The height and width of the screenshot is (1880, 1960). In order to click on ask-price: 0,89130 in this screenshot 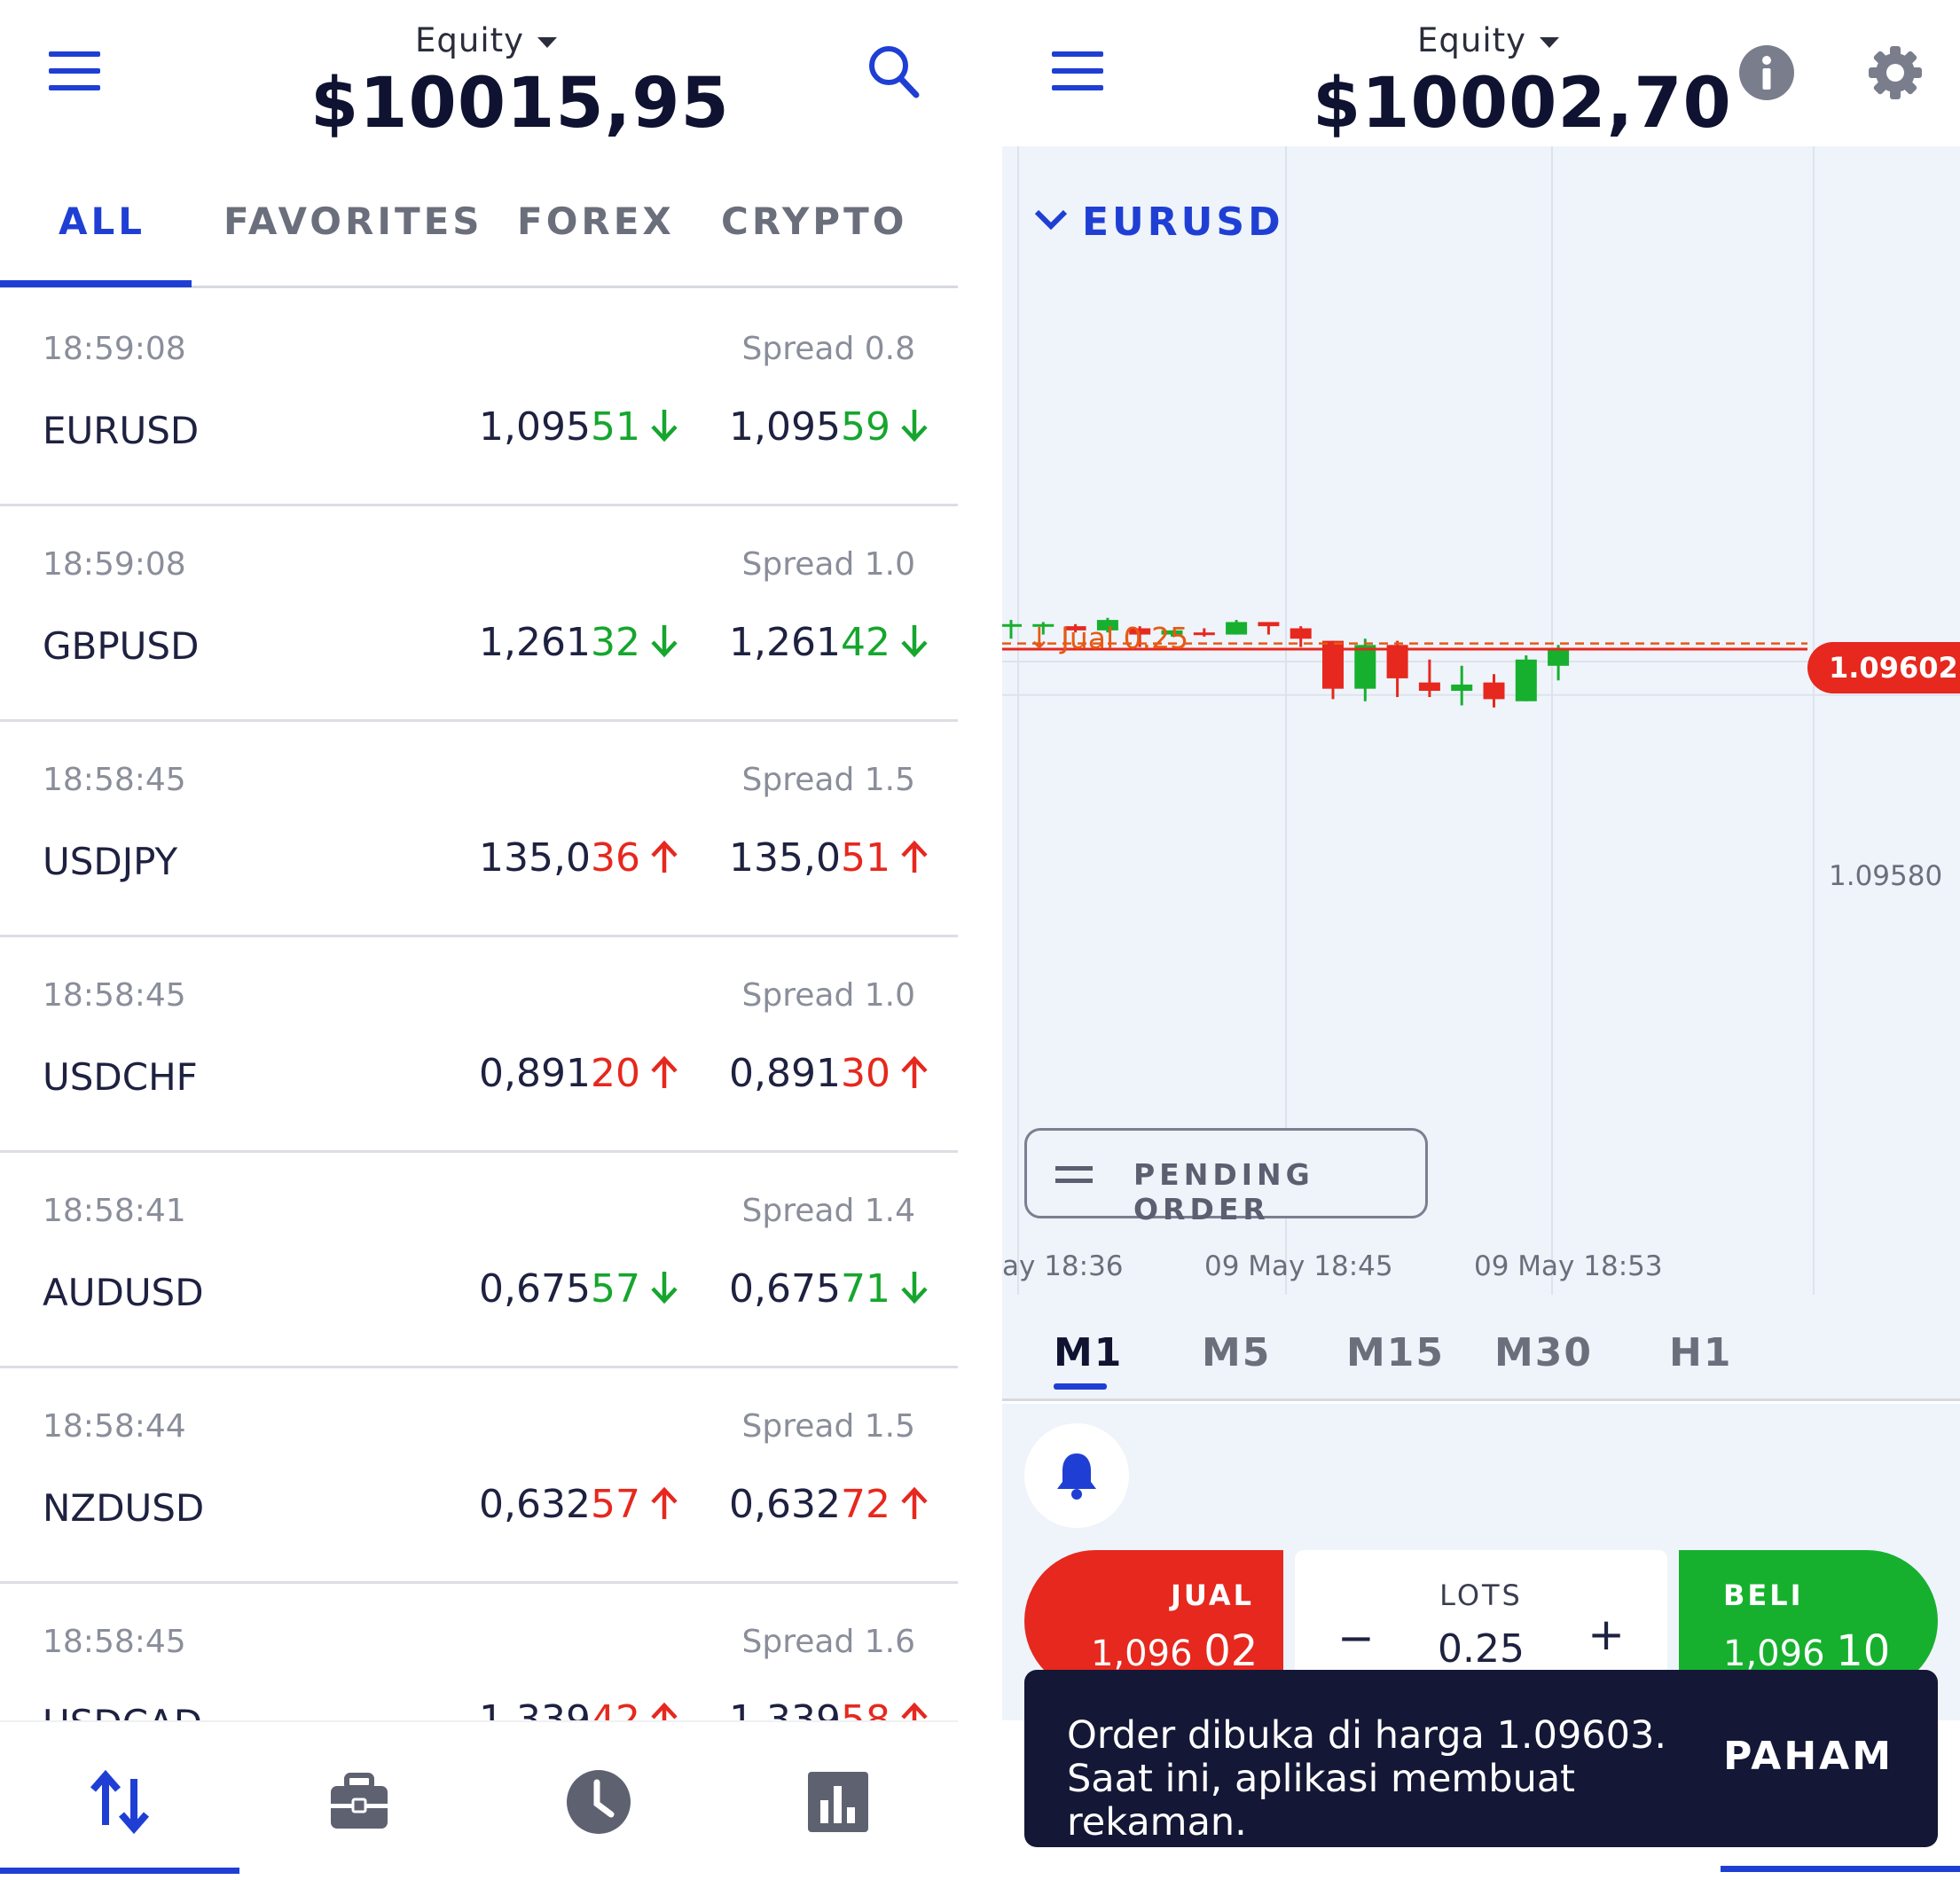, I will do `click(829, 1073)`.